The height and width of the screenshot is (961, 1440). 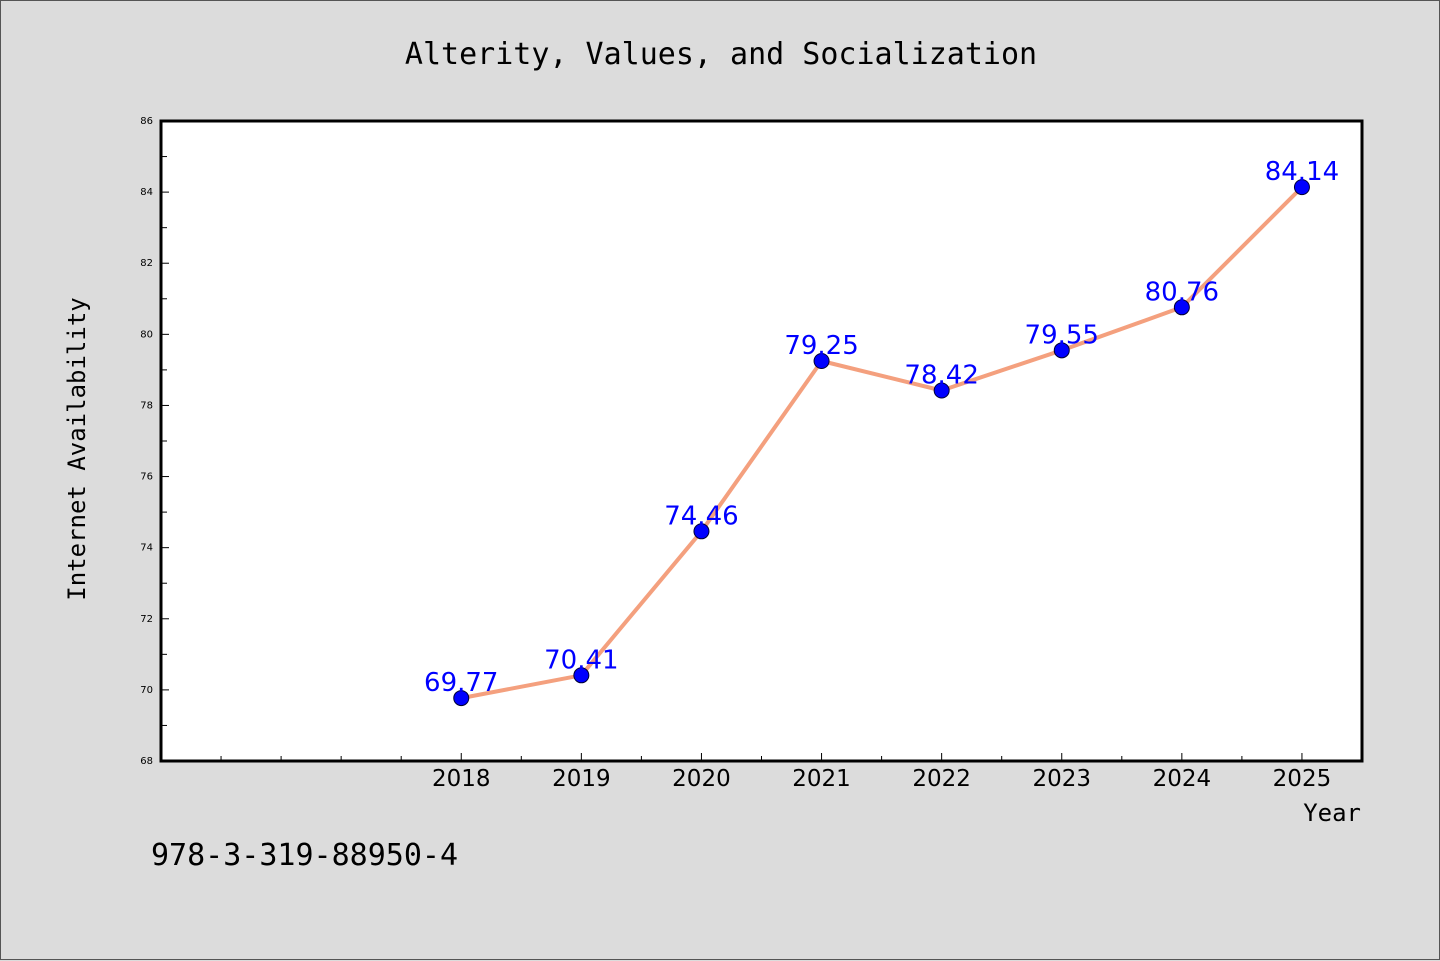 What do you see at coordinates (461, 779) in the screenshot?
I see `x-tick-label: 2018` at bounding box center [461, 779].